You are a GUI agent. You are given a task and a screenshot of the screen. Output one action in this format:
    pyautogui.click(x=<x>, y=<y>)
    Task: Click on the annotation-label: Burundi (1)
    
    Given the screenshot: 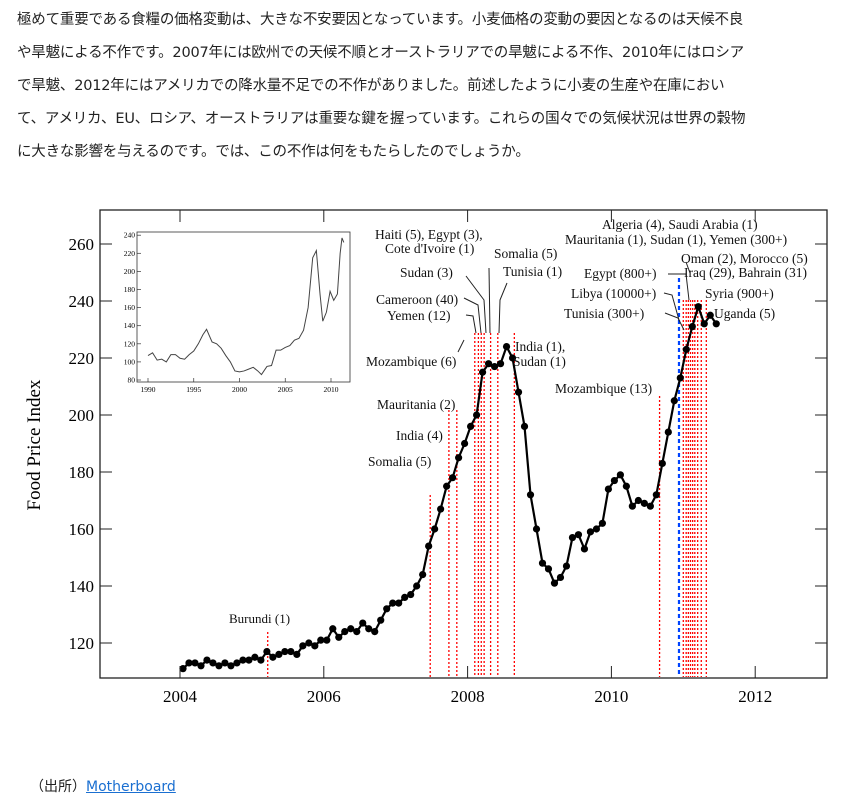 What is the action you would take?
    pyautogui.click(x=259, y=618)
    